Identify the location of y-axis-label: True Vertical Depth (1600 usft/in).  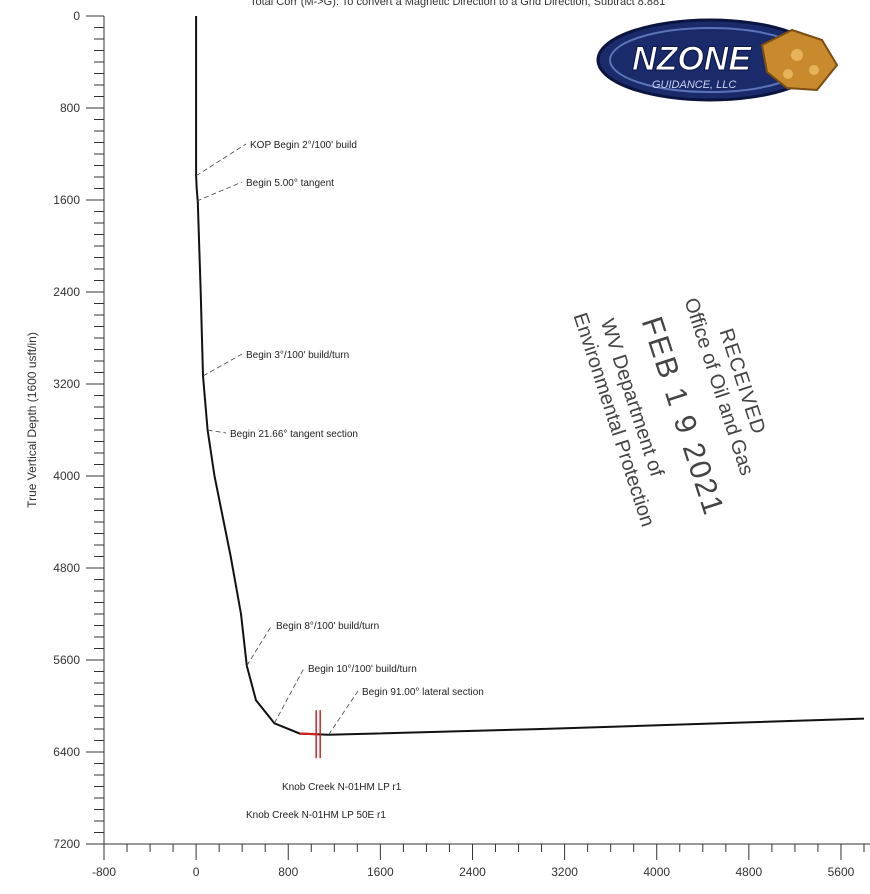
(32, 420).